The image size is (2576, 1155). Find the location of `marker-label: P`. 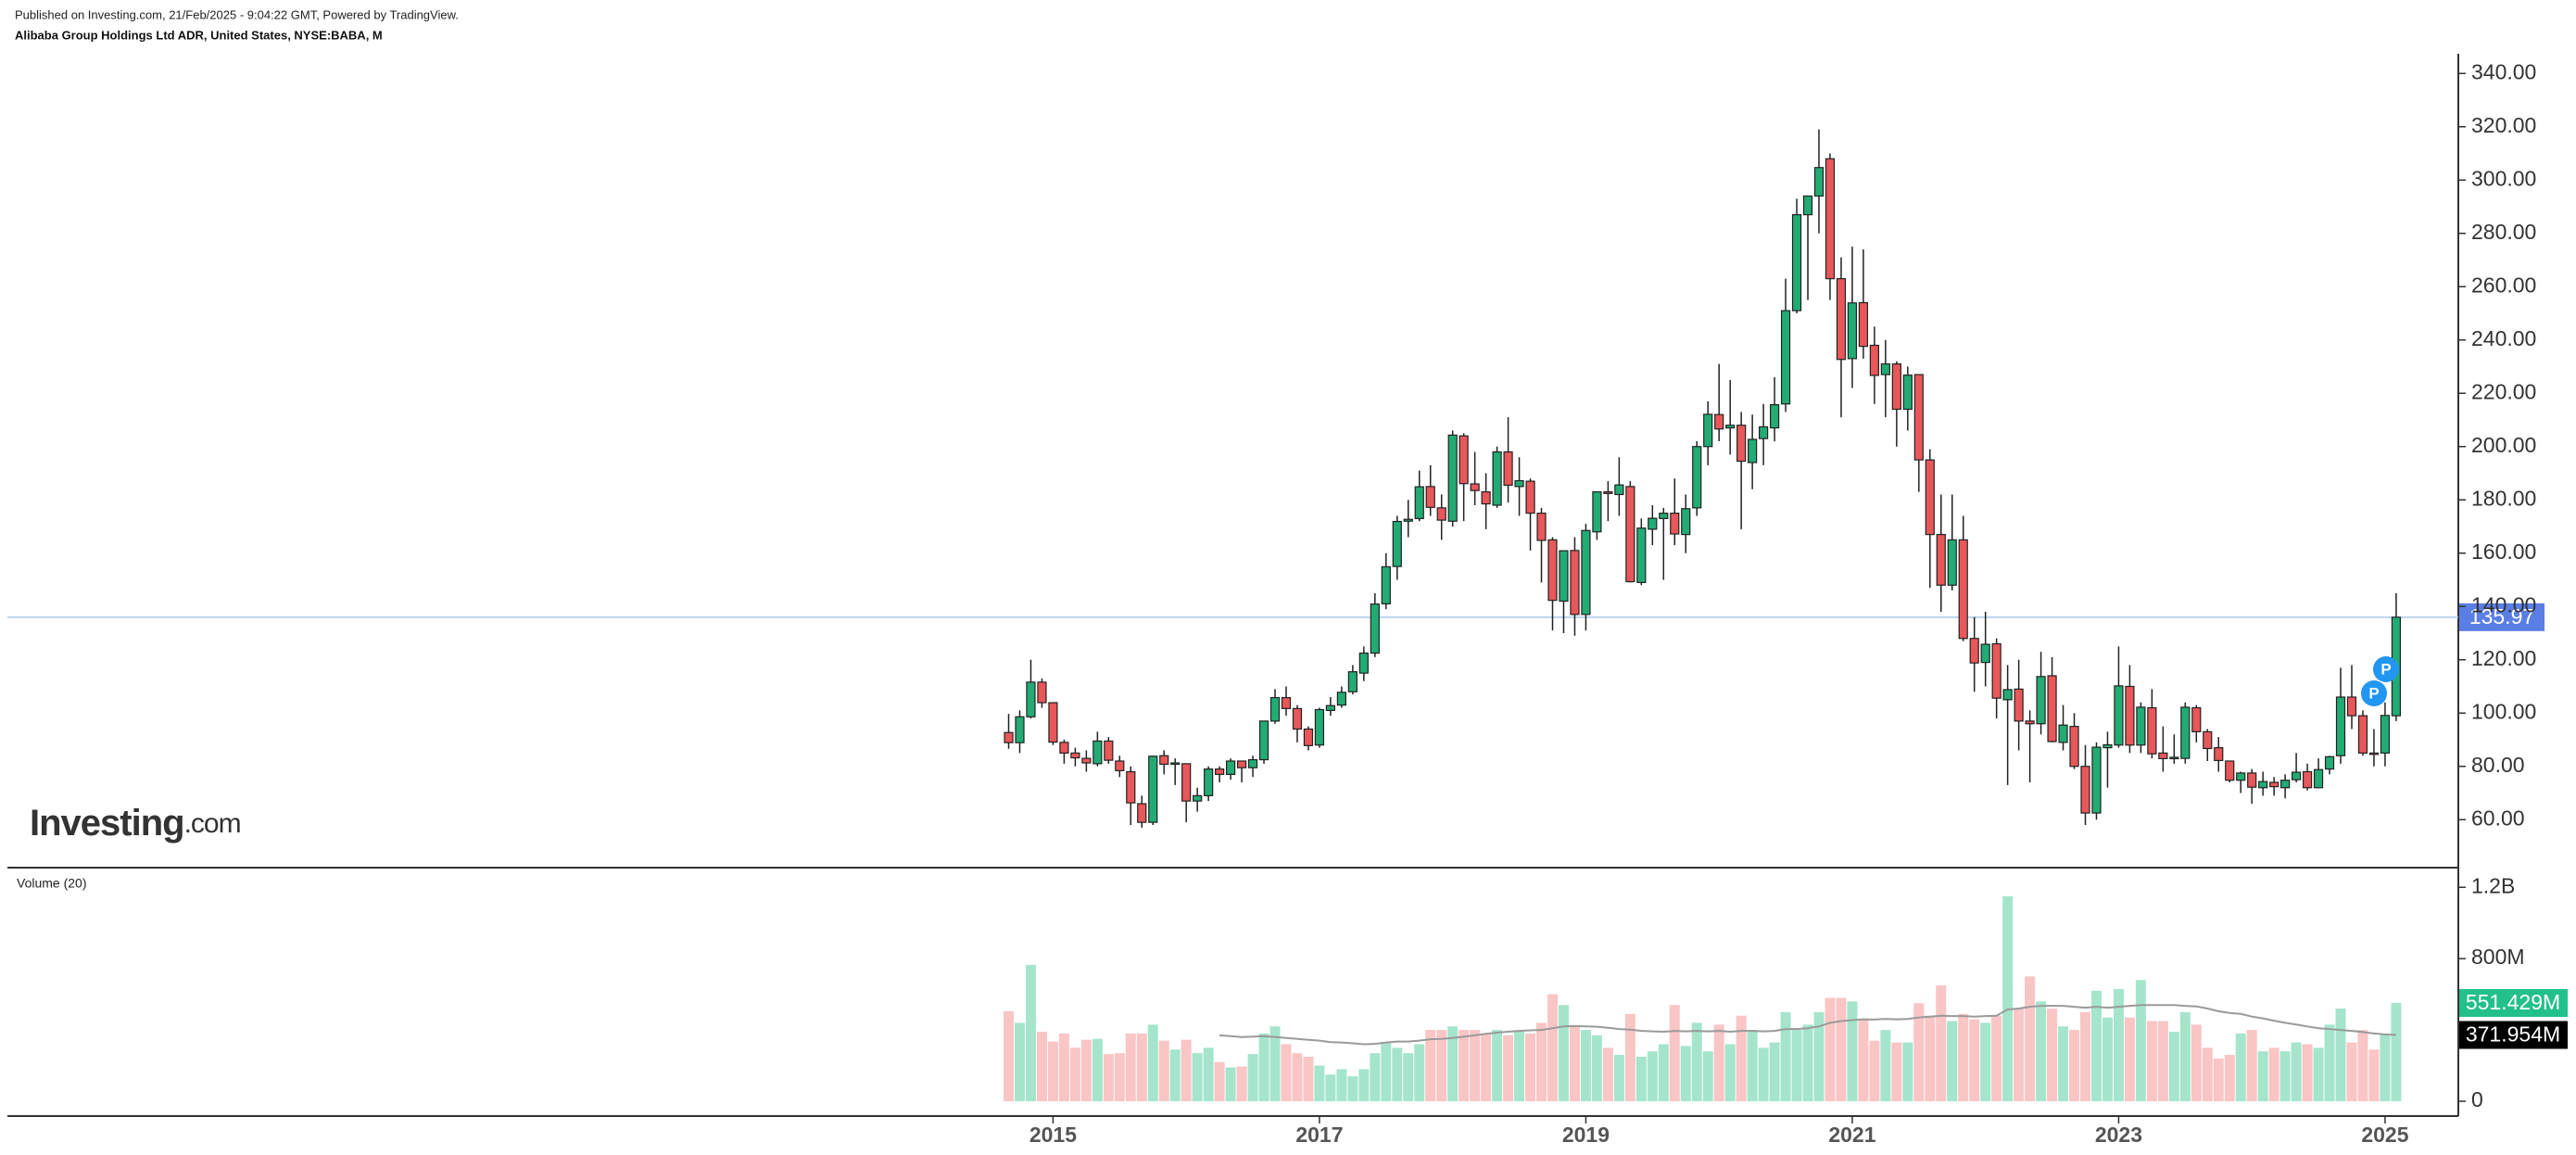

marker-label: P is located at coordinates (2385, 669).